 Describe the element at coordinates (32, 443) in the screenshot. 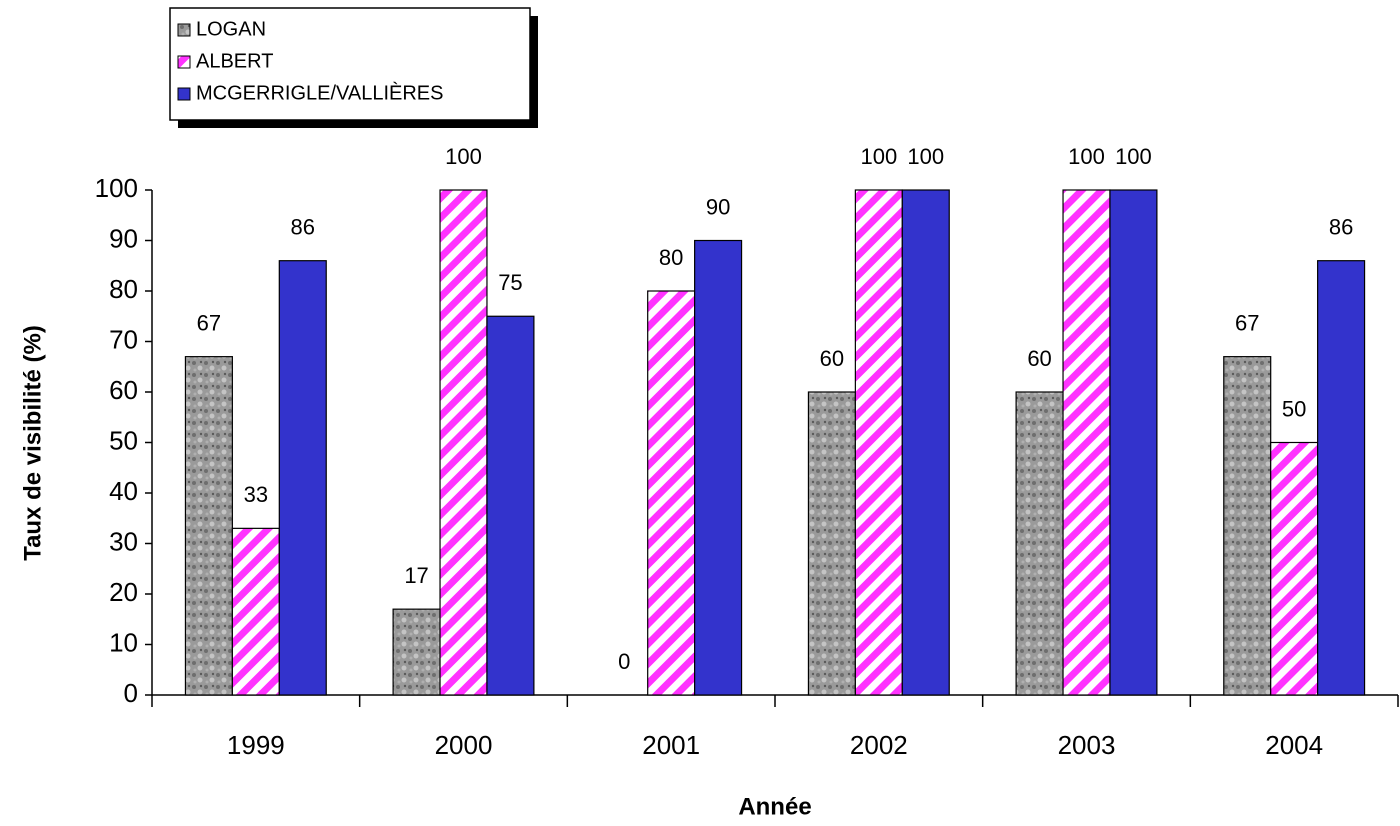

I see `y-axis-title: Taux de visibilité (%)` at that location.